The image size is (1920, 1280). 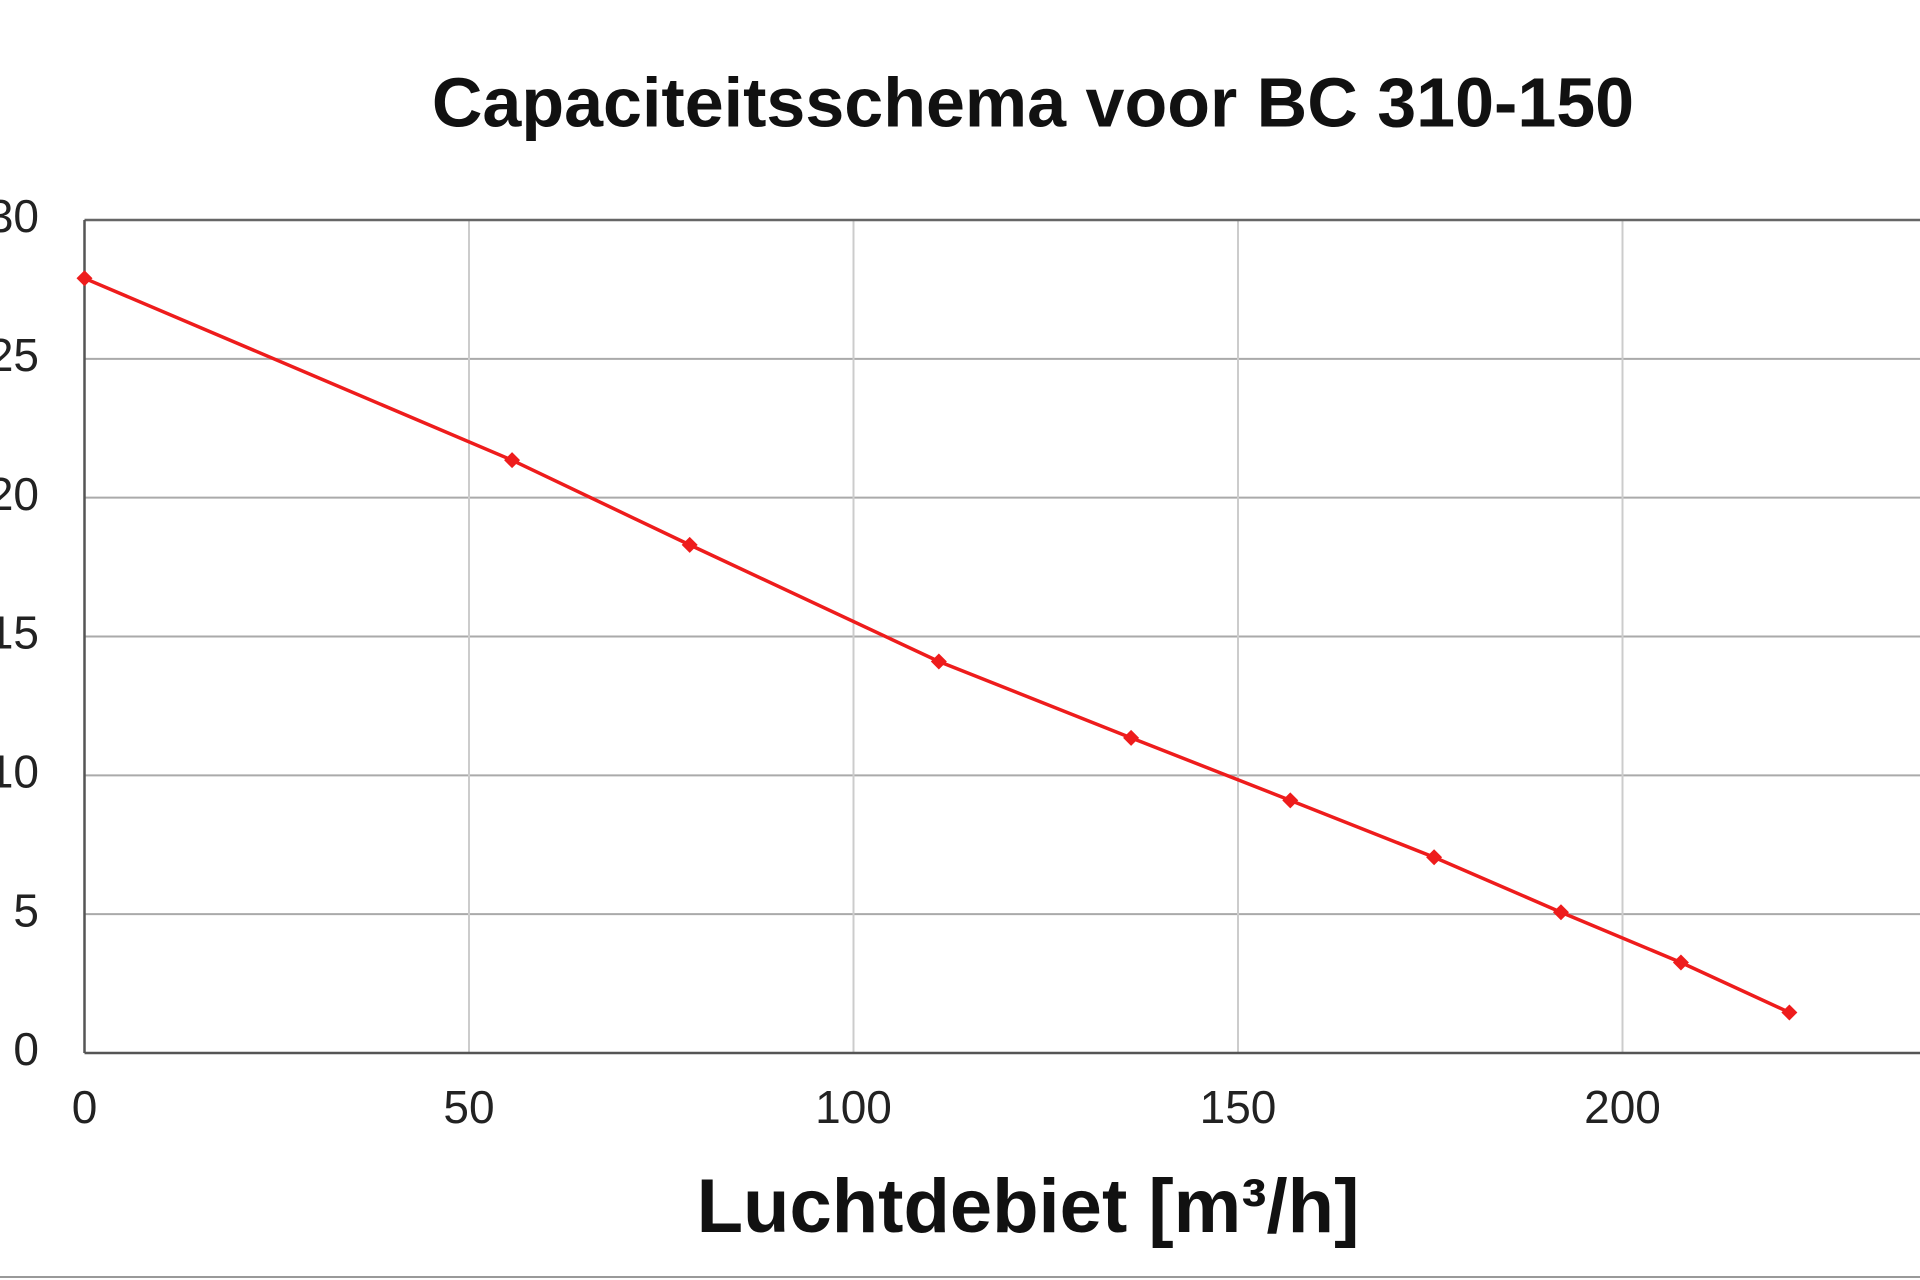 I want to click on x-tick-label: 150, so click(x=1238, y=1107).